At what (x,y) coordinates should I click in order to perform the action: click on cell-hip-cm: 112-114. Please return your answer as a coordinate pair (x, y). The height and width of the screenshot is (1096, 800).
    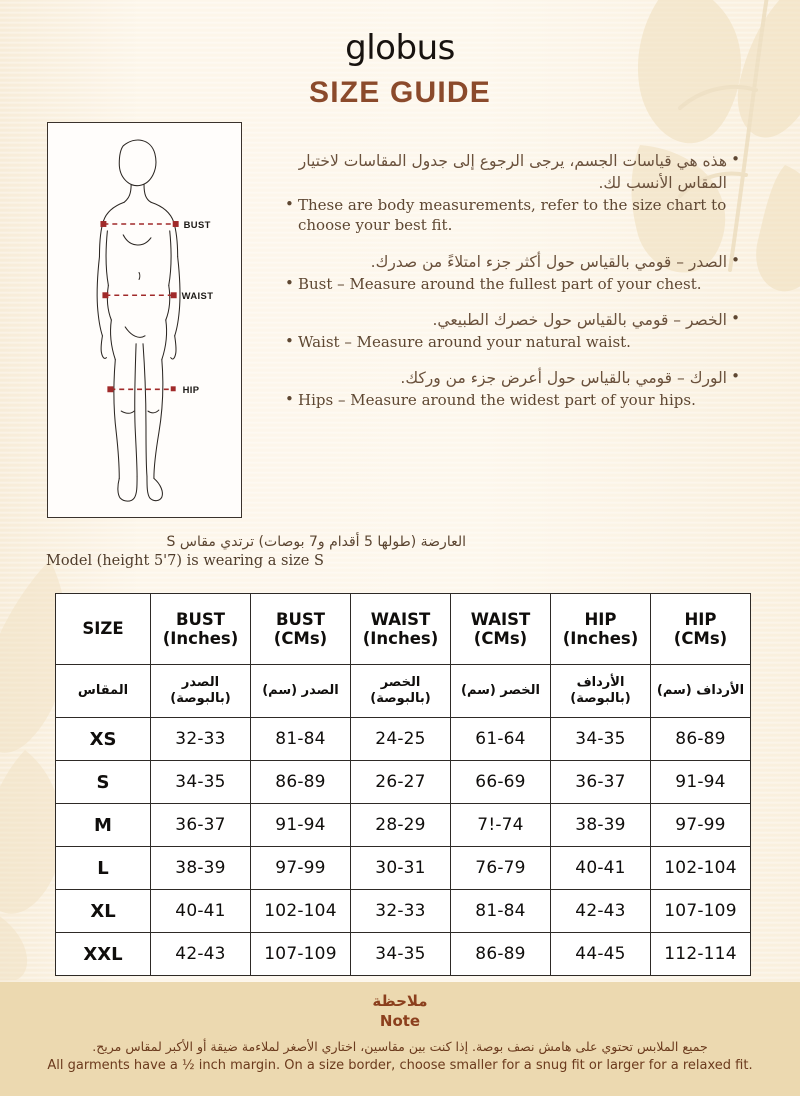
    Looking at the image, I should click on (700, 954).